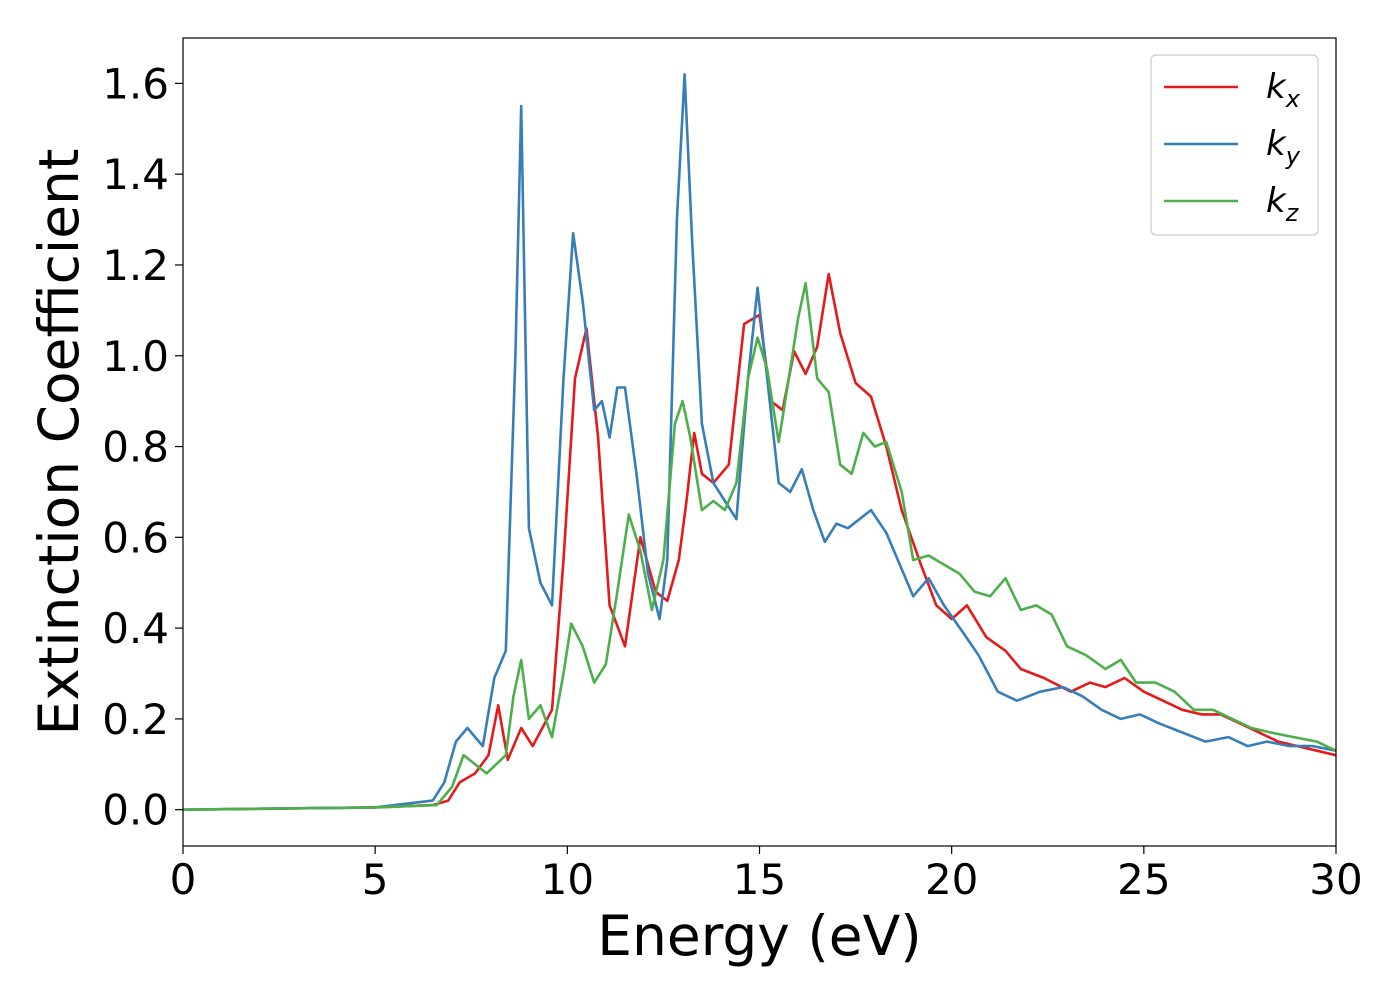  Describe the element at coordinates (135, 265) in the screenshot. I see `y-tick-label: 1.2` at that location.